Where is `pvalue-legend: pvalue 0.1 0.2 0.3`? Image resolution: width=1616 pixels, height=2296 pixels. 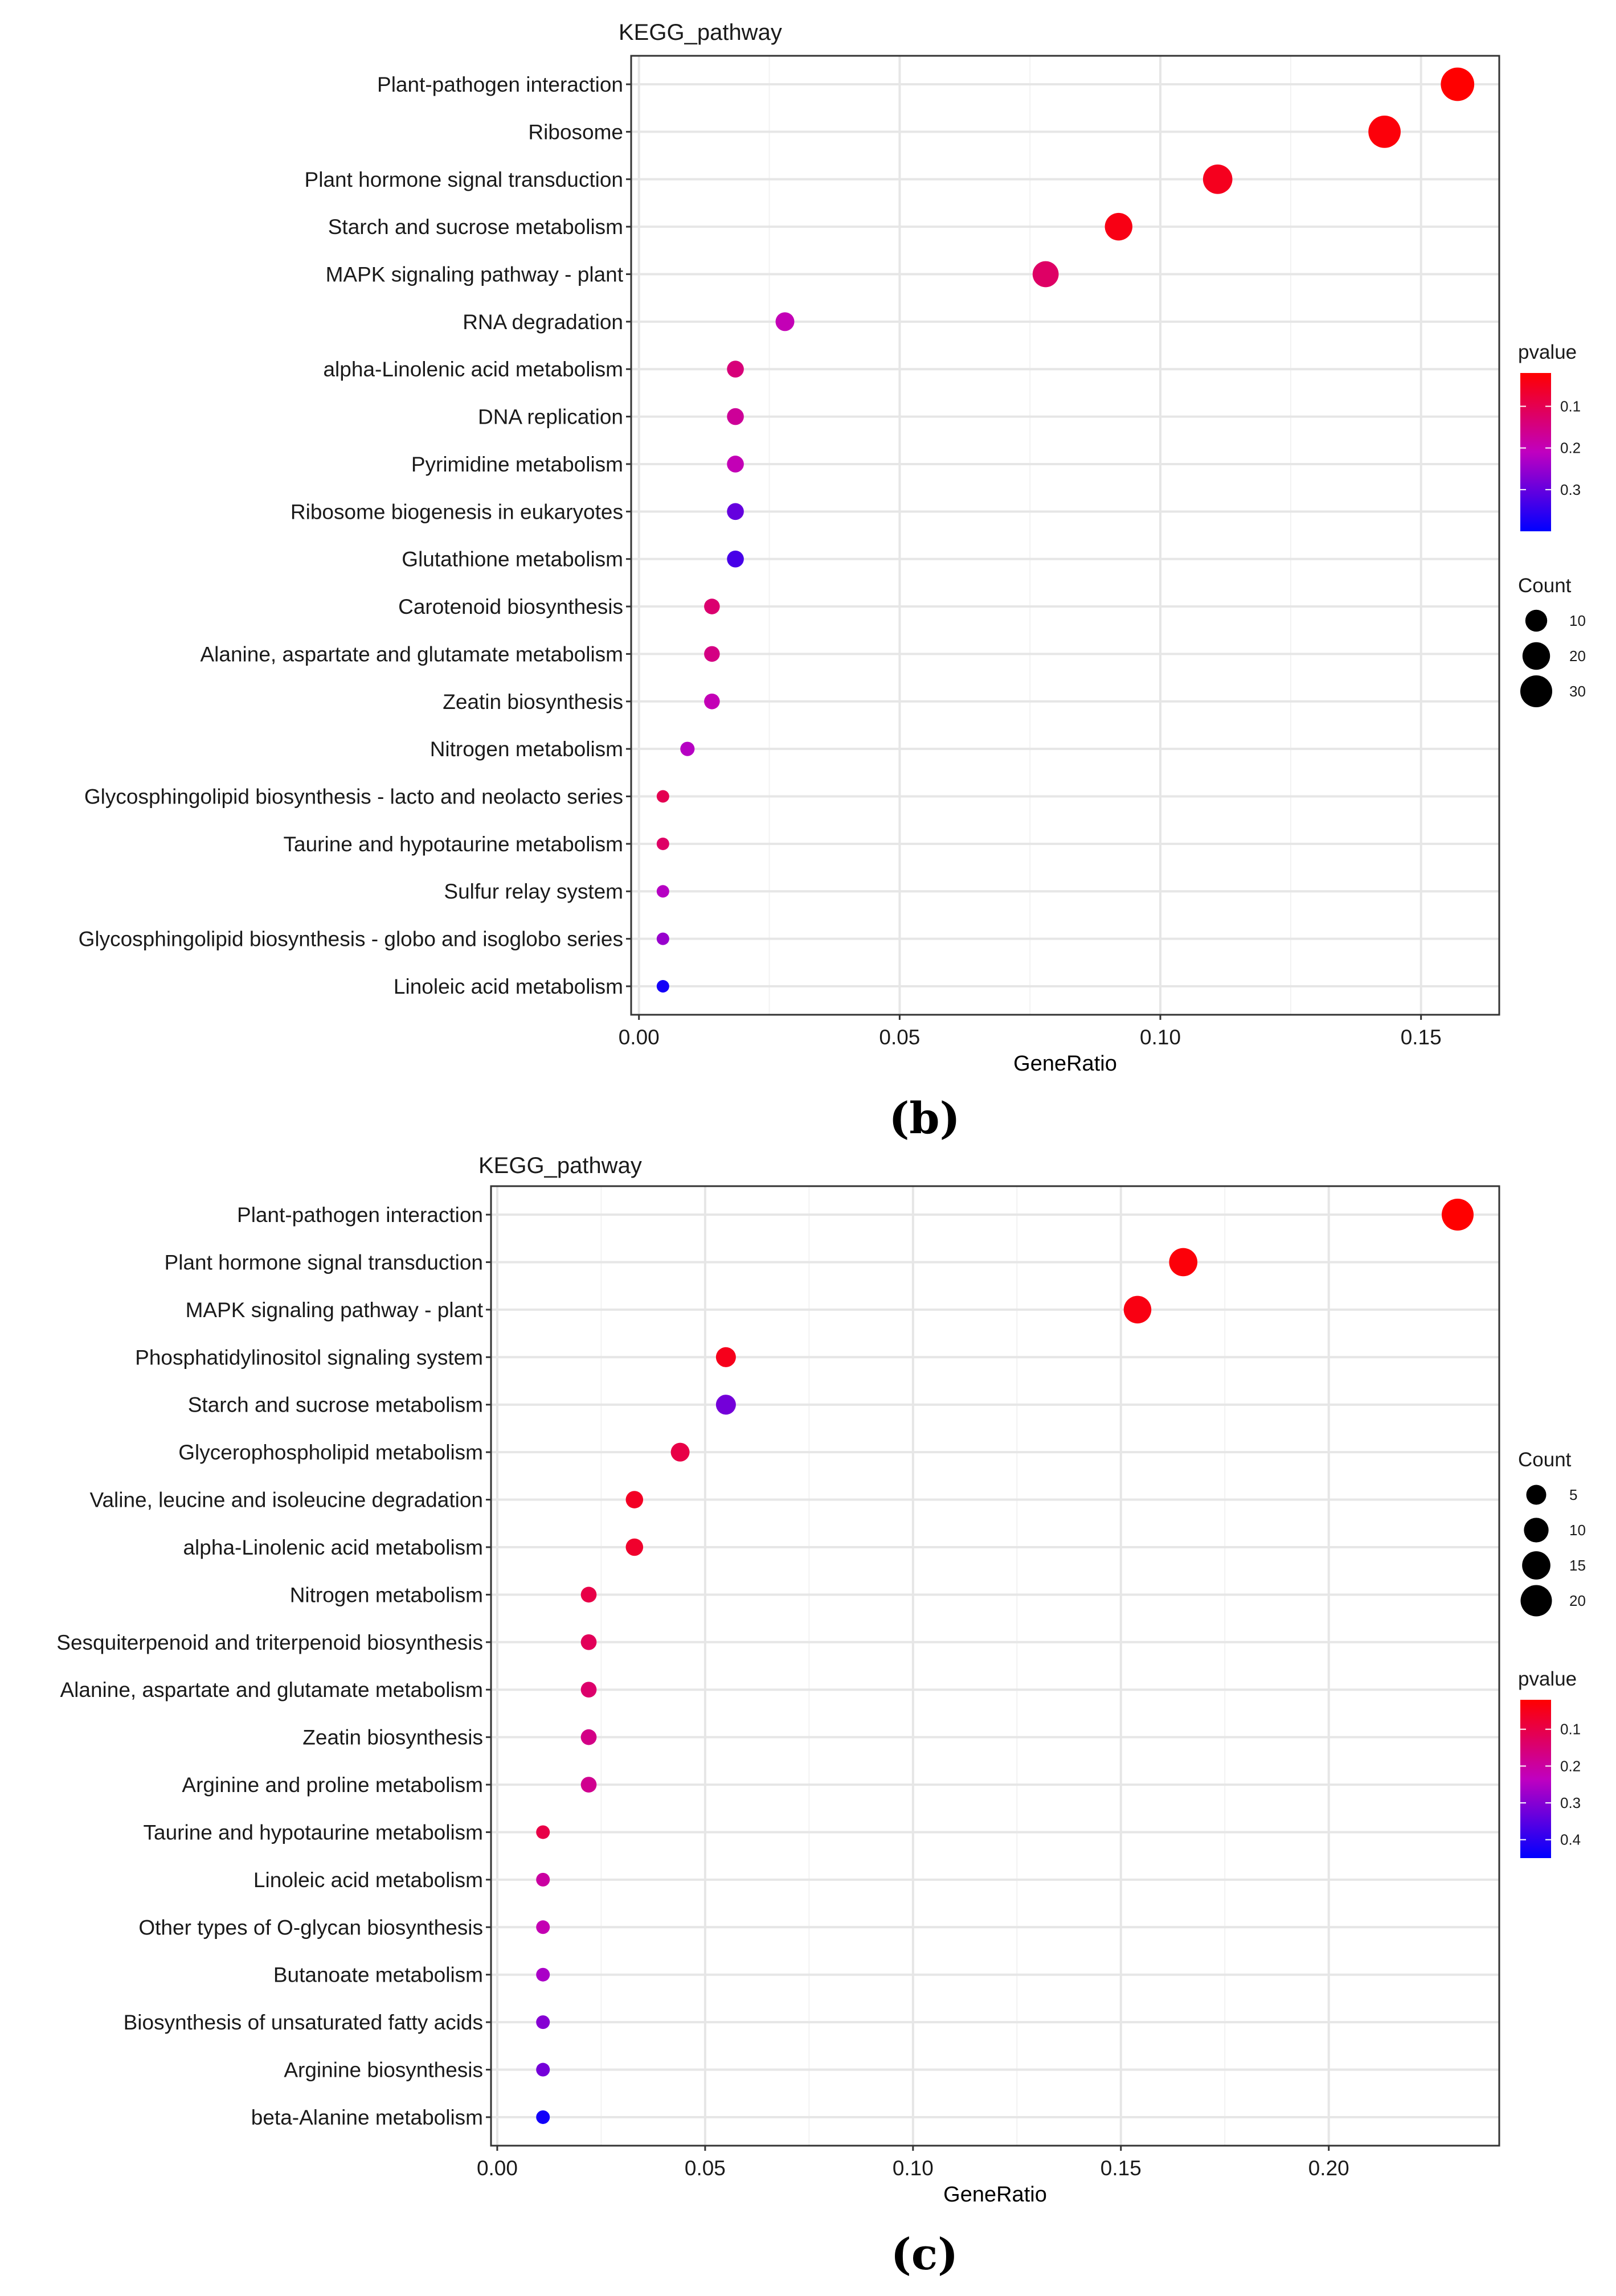
pvalue-legend: pvalue 0.1 0.2 0.3 is located at coordinates (1549, 436).